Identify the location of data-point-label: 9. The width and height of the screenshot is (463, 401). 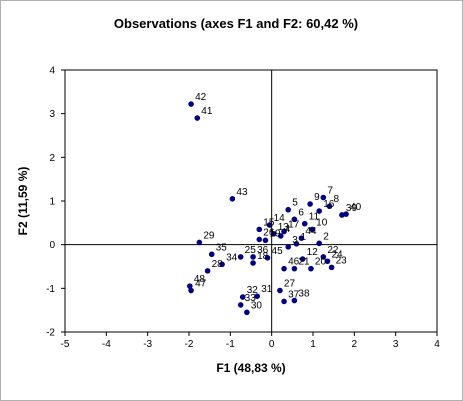
(317, 197).